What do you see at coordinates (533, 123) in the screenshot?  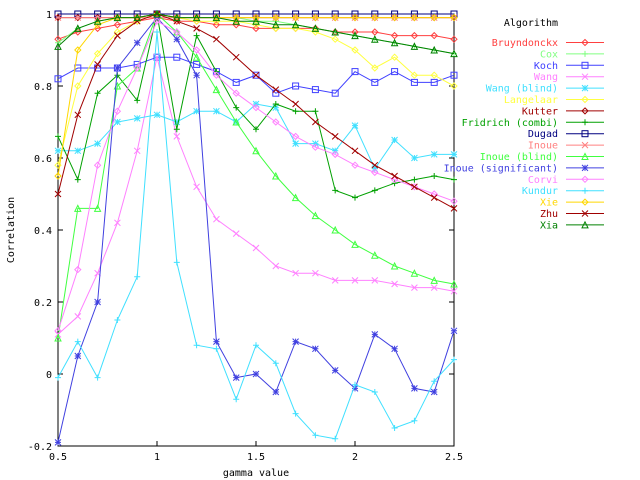 I see `legend-entry: Fridrich (combi)` at bounding box center [533, 123].